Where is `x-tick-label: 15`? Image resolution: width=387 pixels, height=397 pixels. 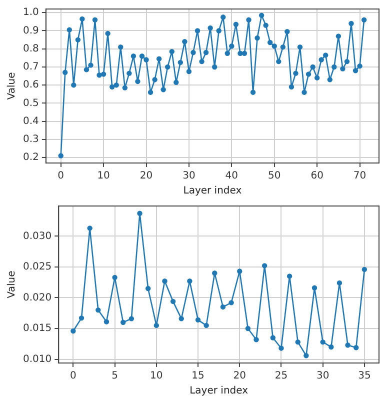
x-tick-label: 15 is located at coordinates (198, 376).